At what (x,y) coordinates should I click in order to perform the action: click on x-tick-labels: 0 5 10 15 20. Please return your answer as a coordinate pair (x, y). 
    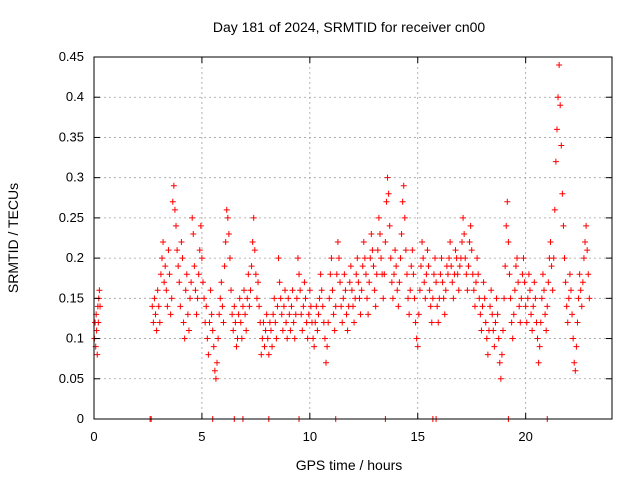
    Looking at the image, I should click on (311, 436).